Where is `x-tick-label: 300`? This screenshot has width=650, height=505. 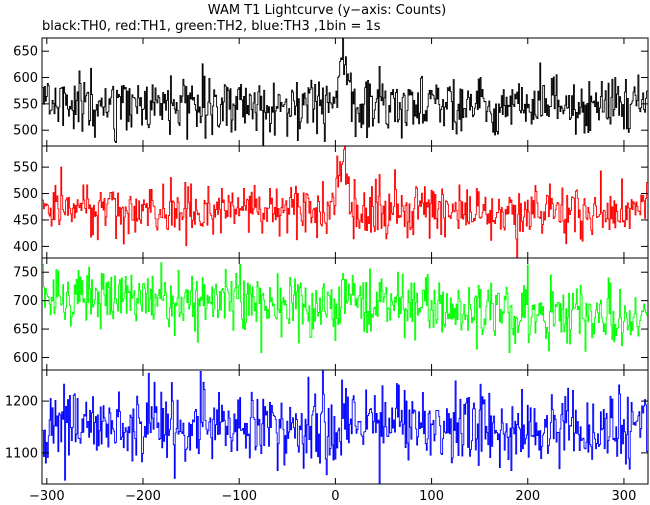
x-tick-label: 300 is located at coordinates (624, 496).